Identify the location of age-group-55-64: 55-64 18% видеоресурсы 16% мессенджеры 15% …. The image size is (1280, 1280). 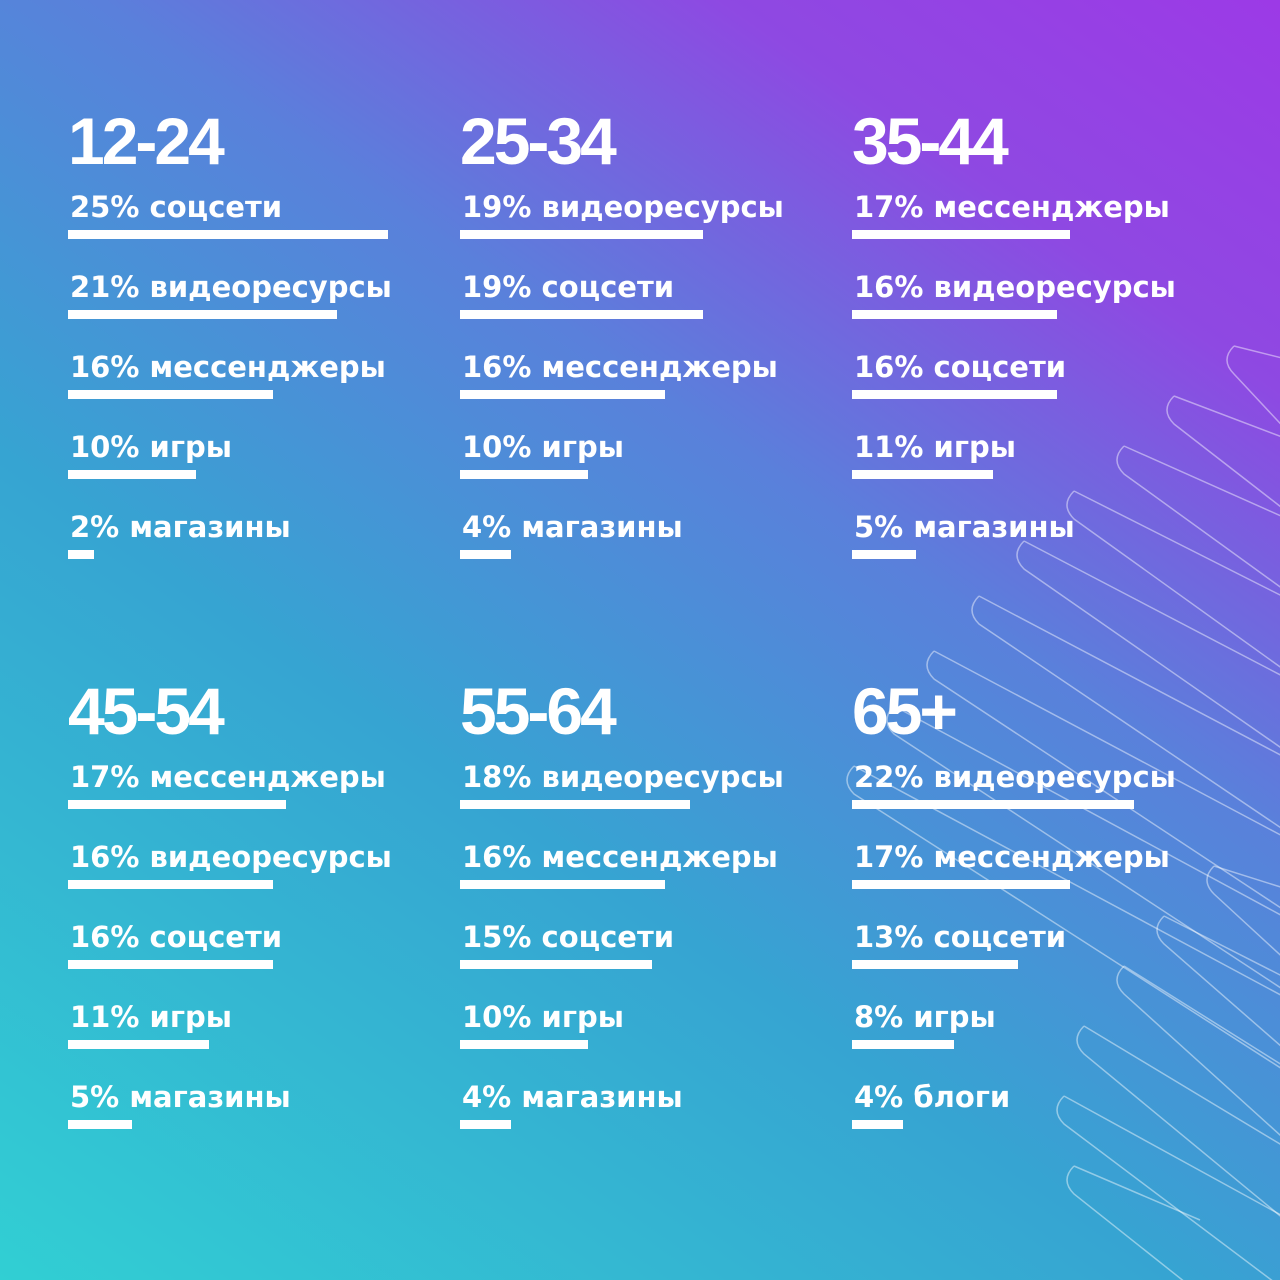
(650, 919).